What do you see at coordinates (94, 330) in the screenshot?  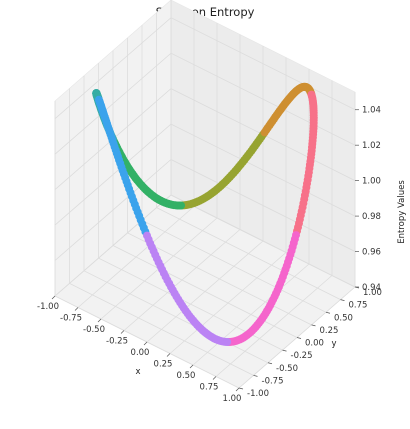 I see `x-tick-label: -0.50` at bounding box center [94, 330].